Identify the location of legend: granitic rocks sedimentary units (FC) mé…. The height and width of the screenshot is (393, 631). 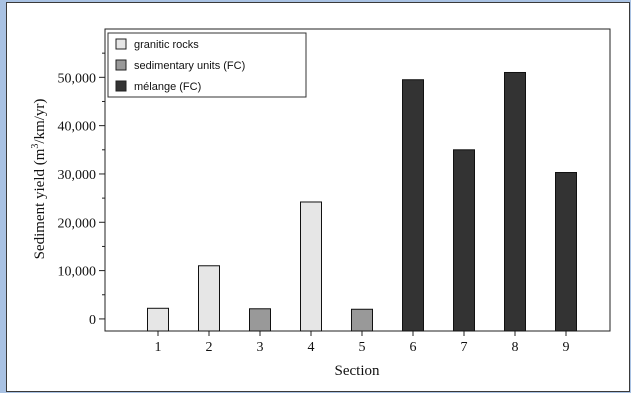
(207, 65).